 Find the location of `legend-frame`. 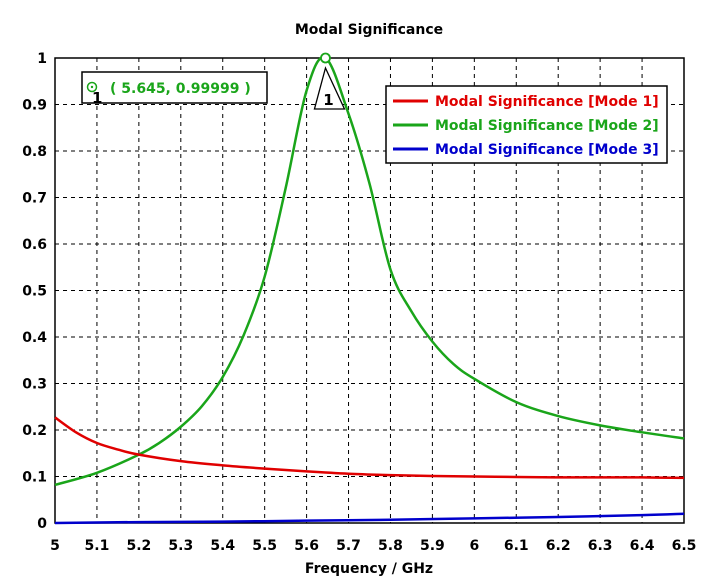

legend-frame is located at coordinates (526, 124).